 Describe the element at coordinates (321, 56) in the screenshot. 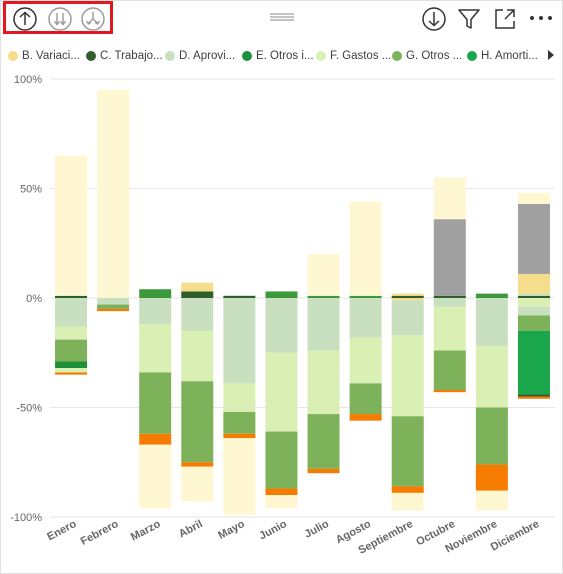

I see `legend-swatch` at that location.